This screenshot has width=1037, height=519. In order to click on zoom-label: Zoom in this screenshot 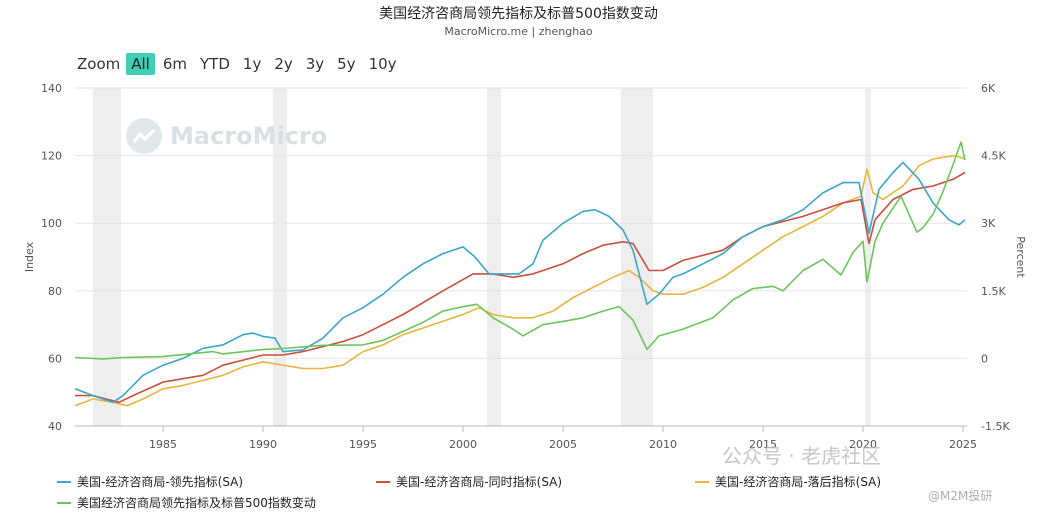, I will do `click(99, 64)`.